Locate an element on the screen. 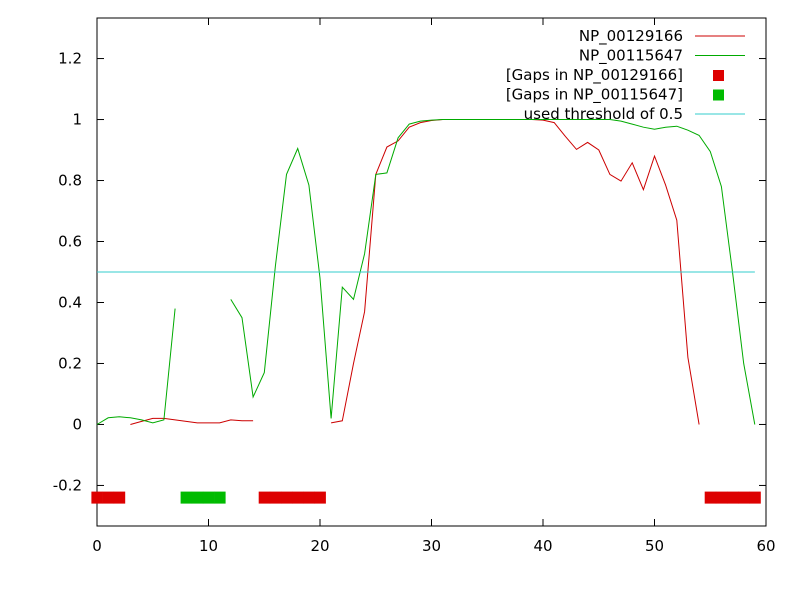 The image size is (800, 600). legend-label: [Gaps in NP_00115647] is located at coordinates (594, 95).